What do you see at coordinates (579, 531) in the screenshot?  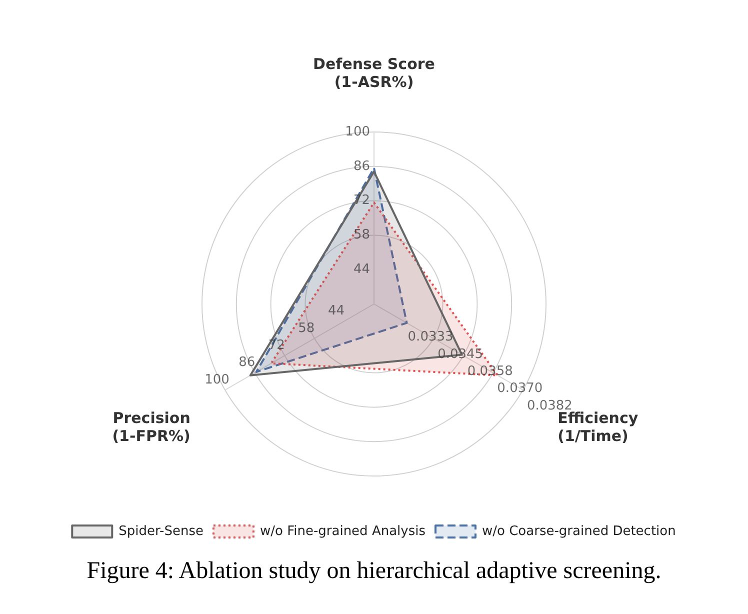 I see `legend-label: w/o Coarse-grained Detection` at bounding box center [579, 531].